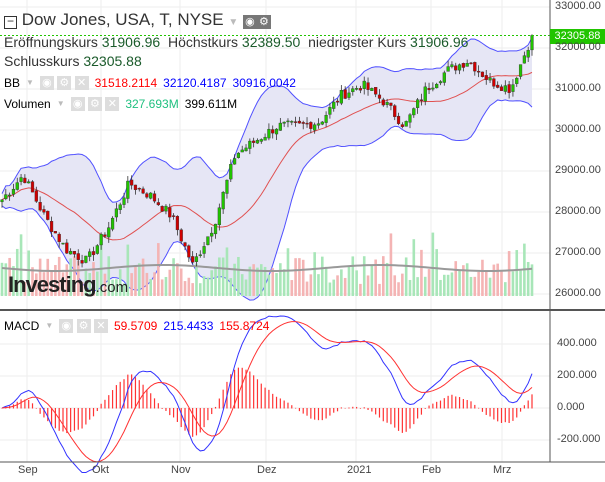 The image size is (605, 482). Describe the element at coordinates (112, 61) in the screenshot. I see `close-value: 32305.88` at that location.